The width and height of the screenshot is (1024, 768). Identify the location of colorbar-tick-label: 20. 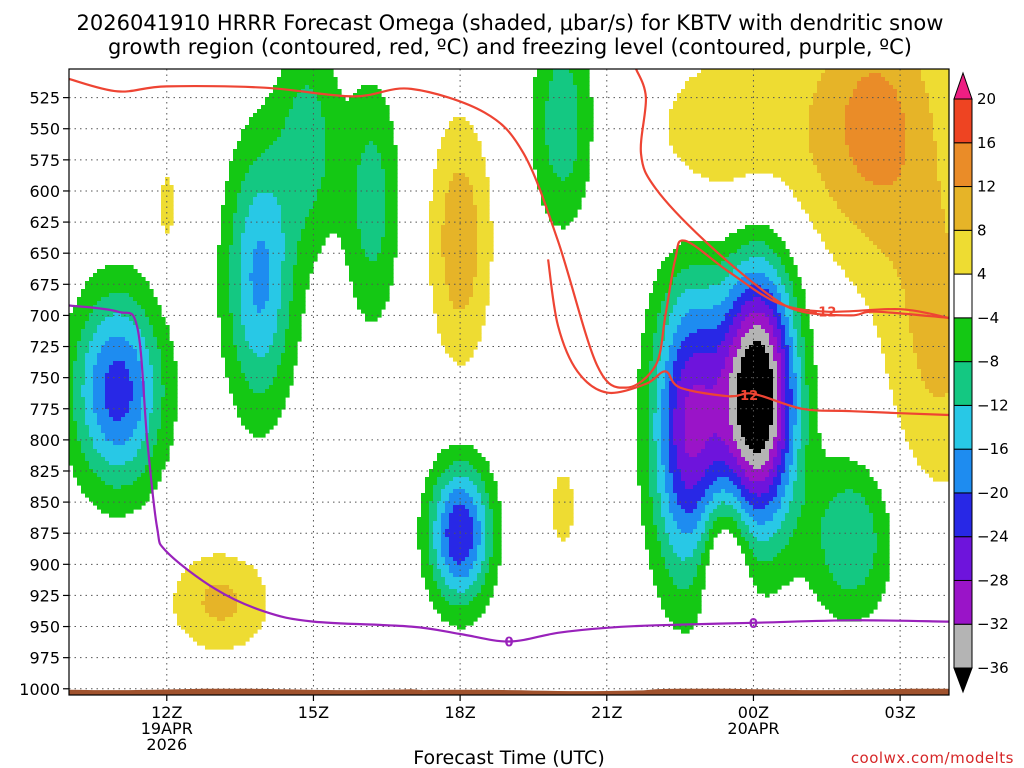
(986, 99).